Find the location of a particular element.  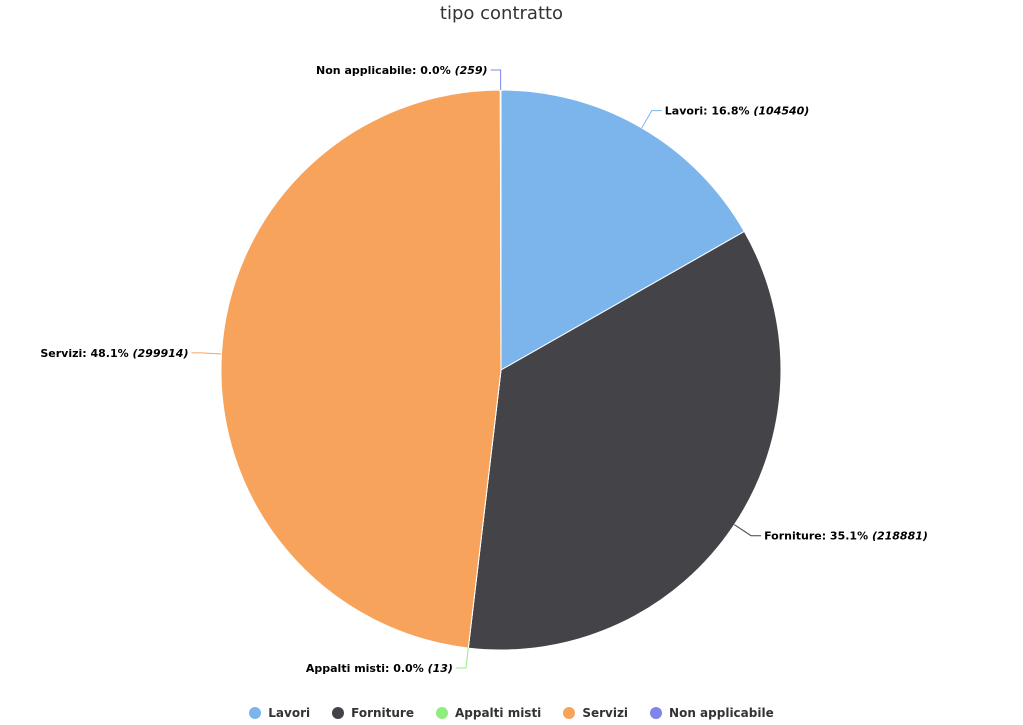

label-connector-lavori is located at coordinates (651, 119).